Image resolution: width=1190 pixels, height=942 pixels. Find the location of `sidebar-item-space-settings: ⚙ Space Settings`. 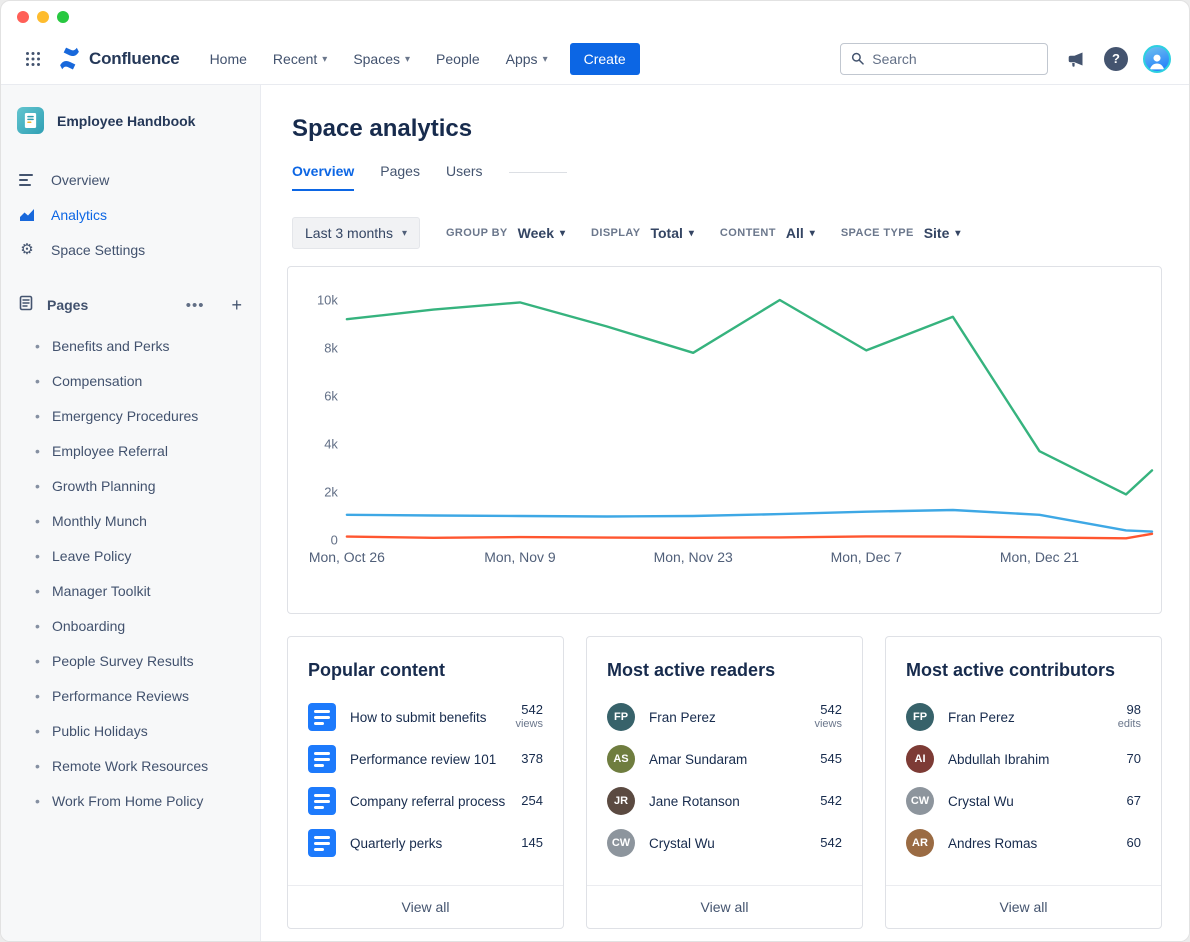

sidebar-item-space-settings: ⚙ Space Settings is located at coordinates (130, 249).